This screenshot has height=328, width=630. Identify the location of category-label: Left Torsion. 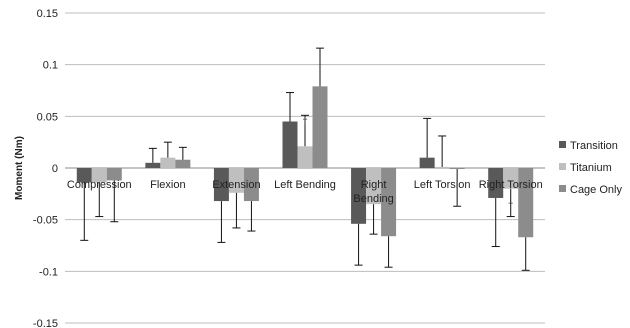
(442, 185).